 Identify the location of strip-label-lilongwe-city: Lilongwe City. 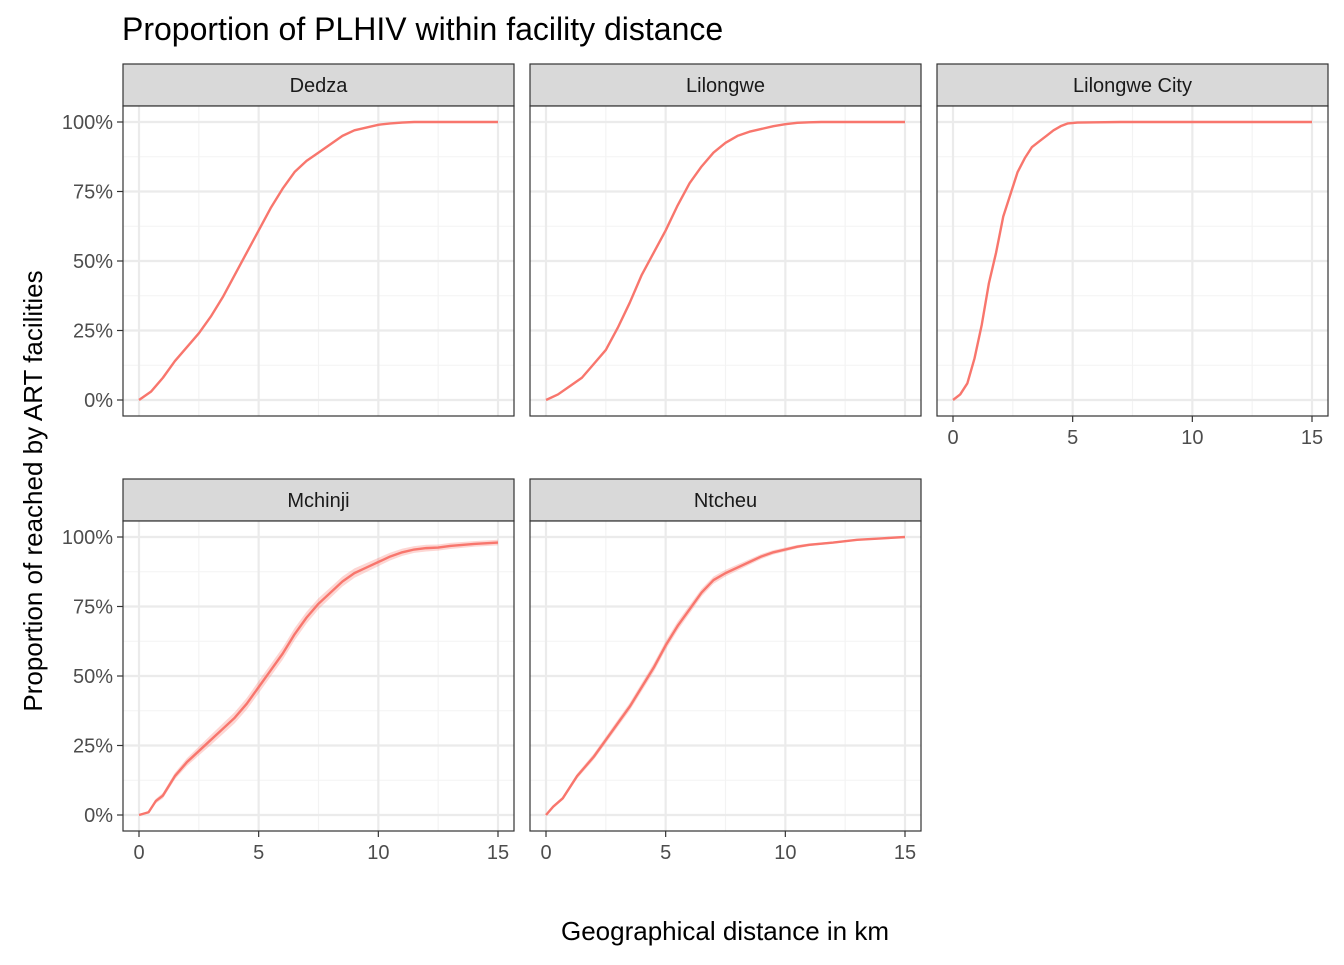
(1132, 86).